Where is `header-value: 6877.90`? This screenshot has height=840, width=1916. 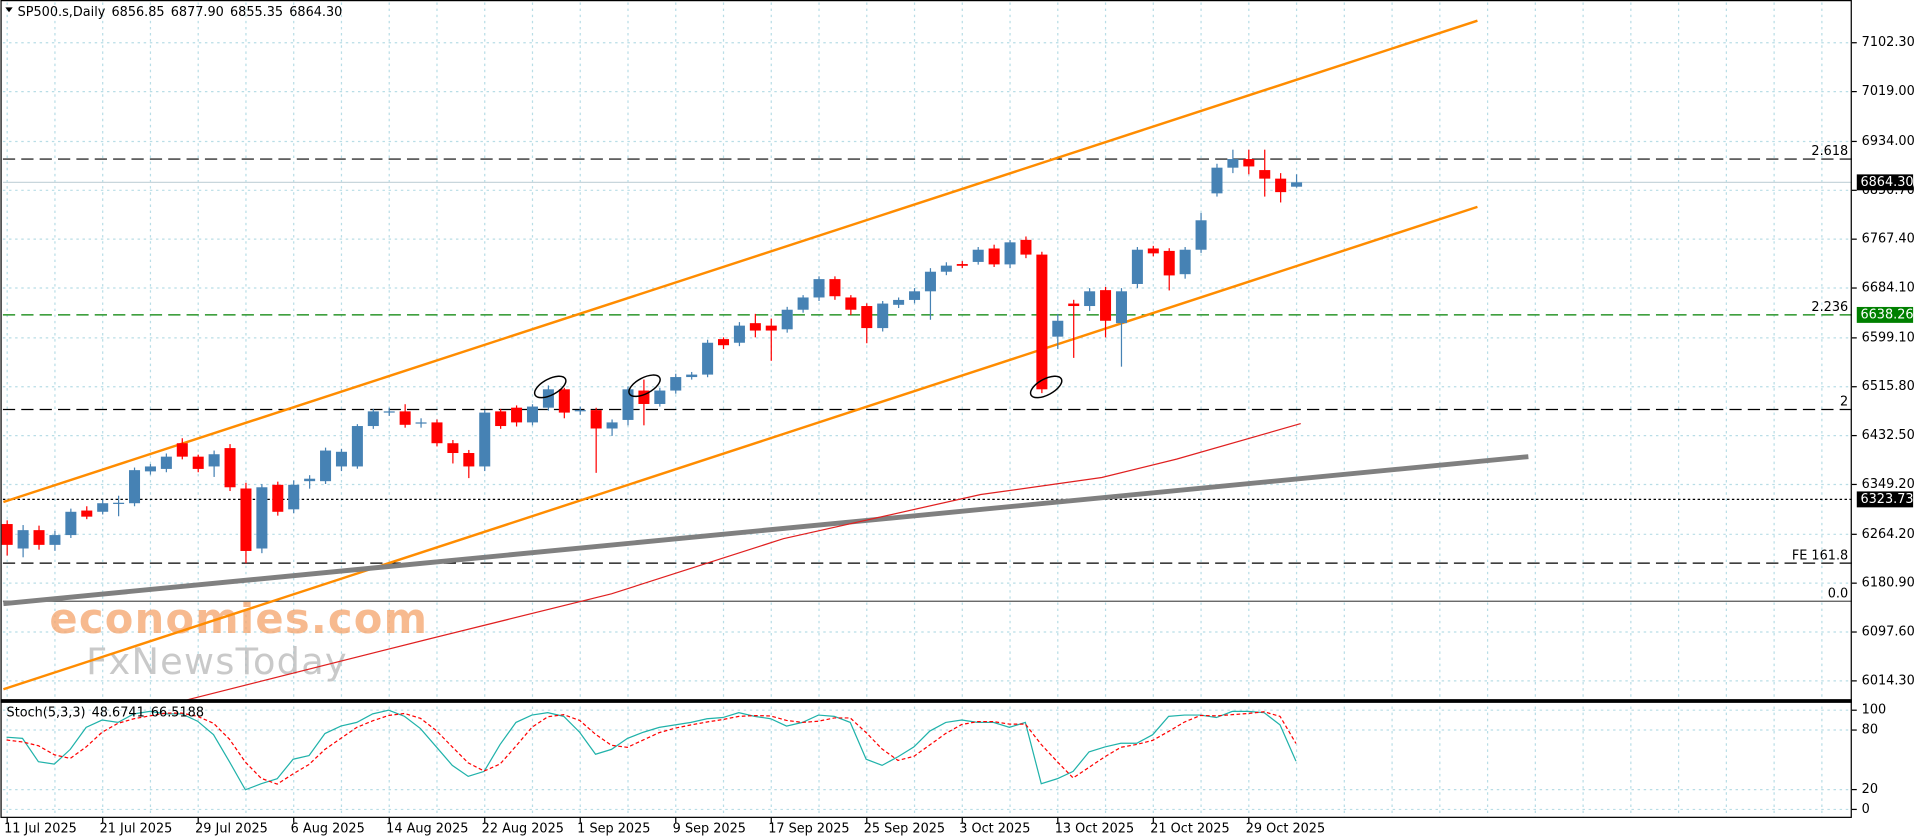
header-value: 6877.90 is located at coordinates (197, 12).